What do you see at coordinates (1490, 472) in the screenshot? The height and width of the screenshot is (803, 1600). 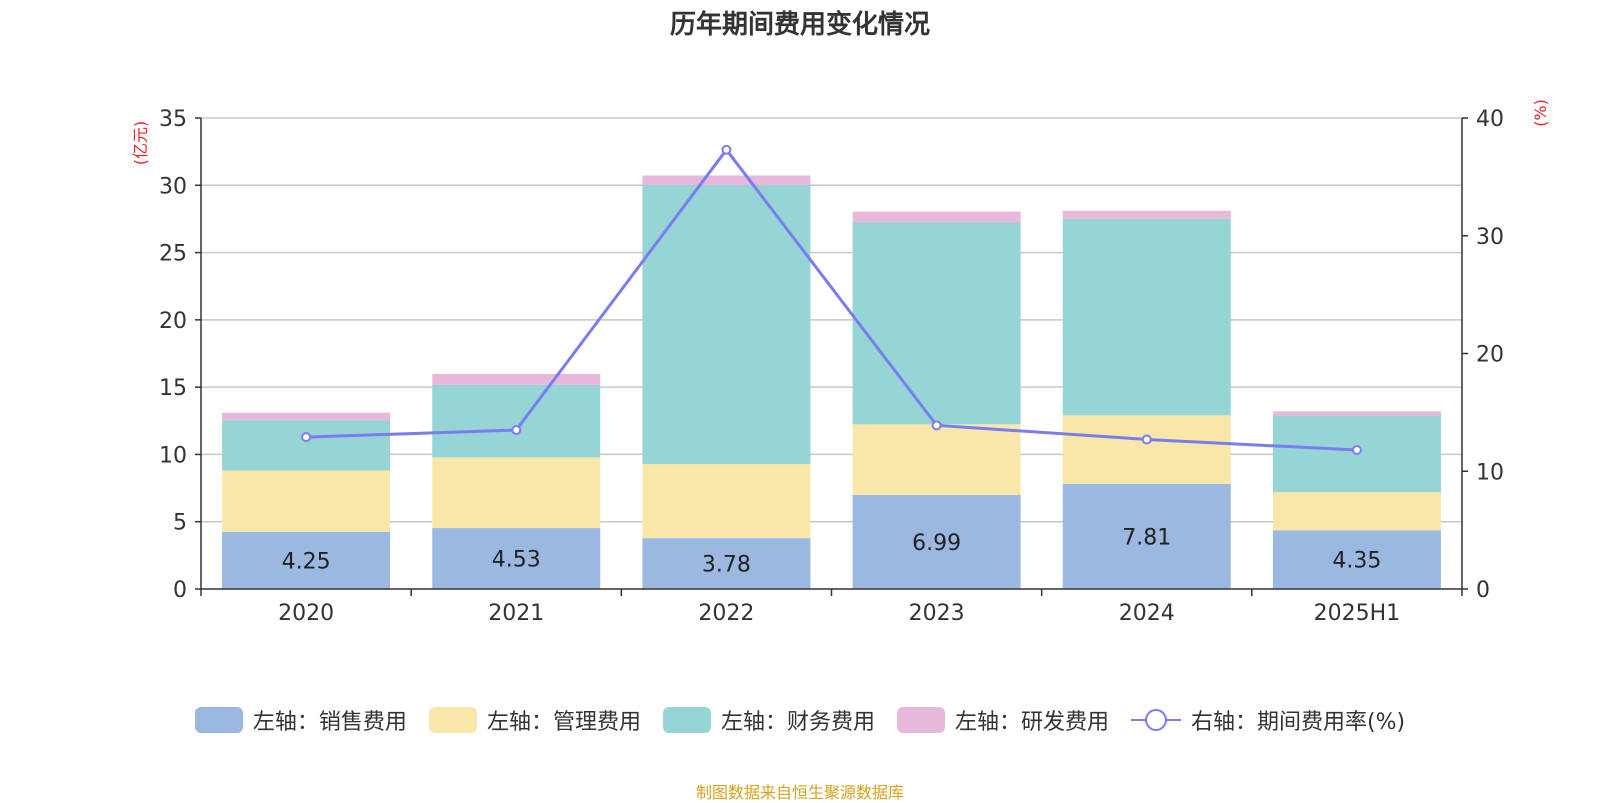 I see `right-tick-label: 10` at bounding box center [1490, 472].